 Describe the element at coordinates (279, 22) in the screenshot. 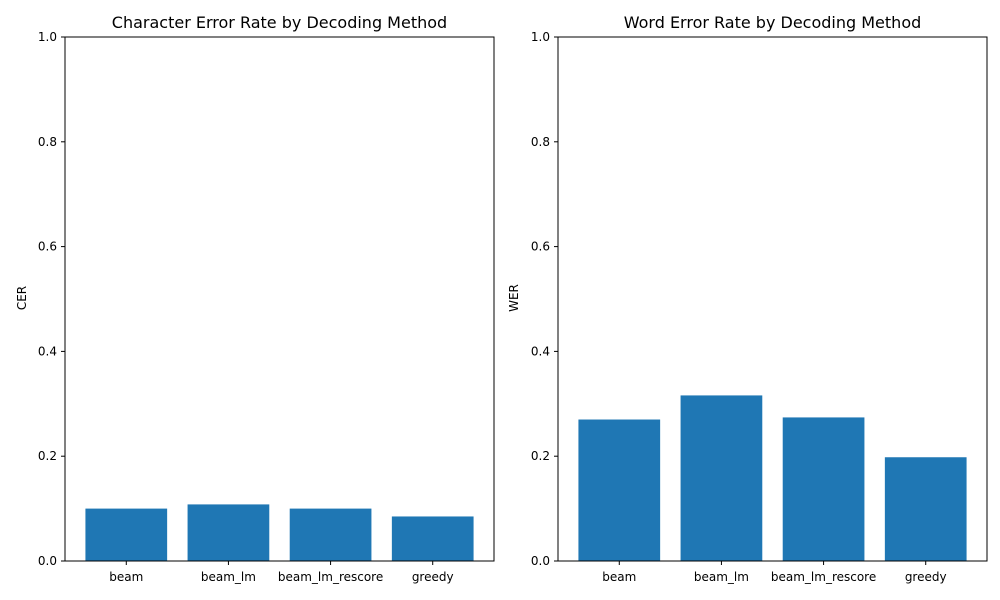

I see `chart-title: Character Error Rate by Decoding Method` at that location.